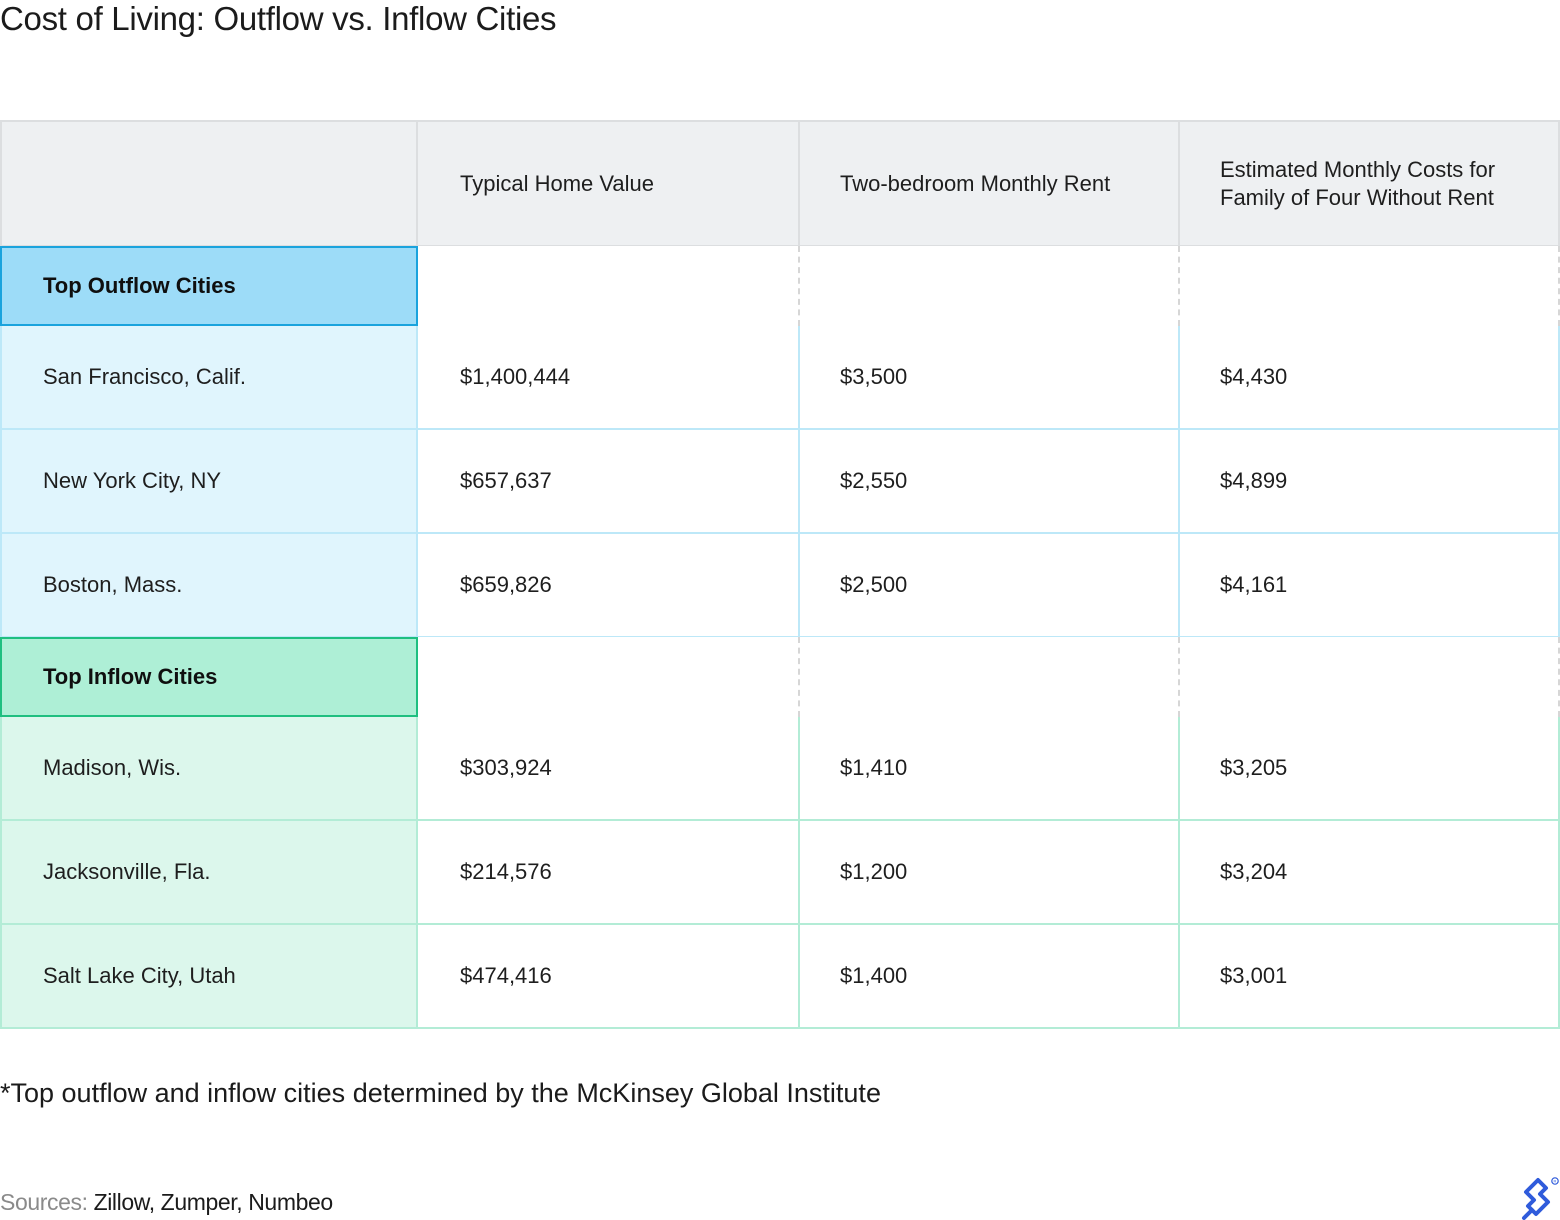 The width and height of the screenshot is (1560, 1220). What do you see at coordinates (1370, 769) in the screenshot?
I see `monthly-costs-cell: $3,205` at bounding box center [1370, 769].